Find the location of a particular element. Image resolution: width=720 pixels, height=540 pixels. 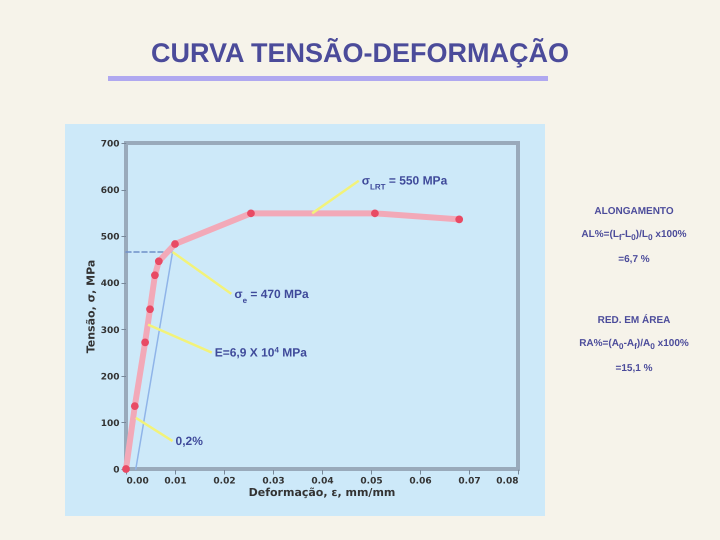

y-axis-title: Tensão, σ, MPa is located at coordinates (91, 307).